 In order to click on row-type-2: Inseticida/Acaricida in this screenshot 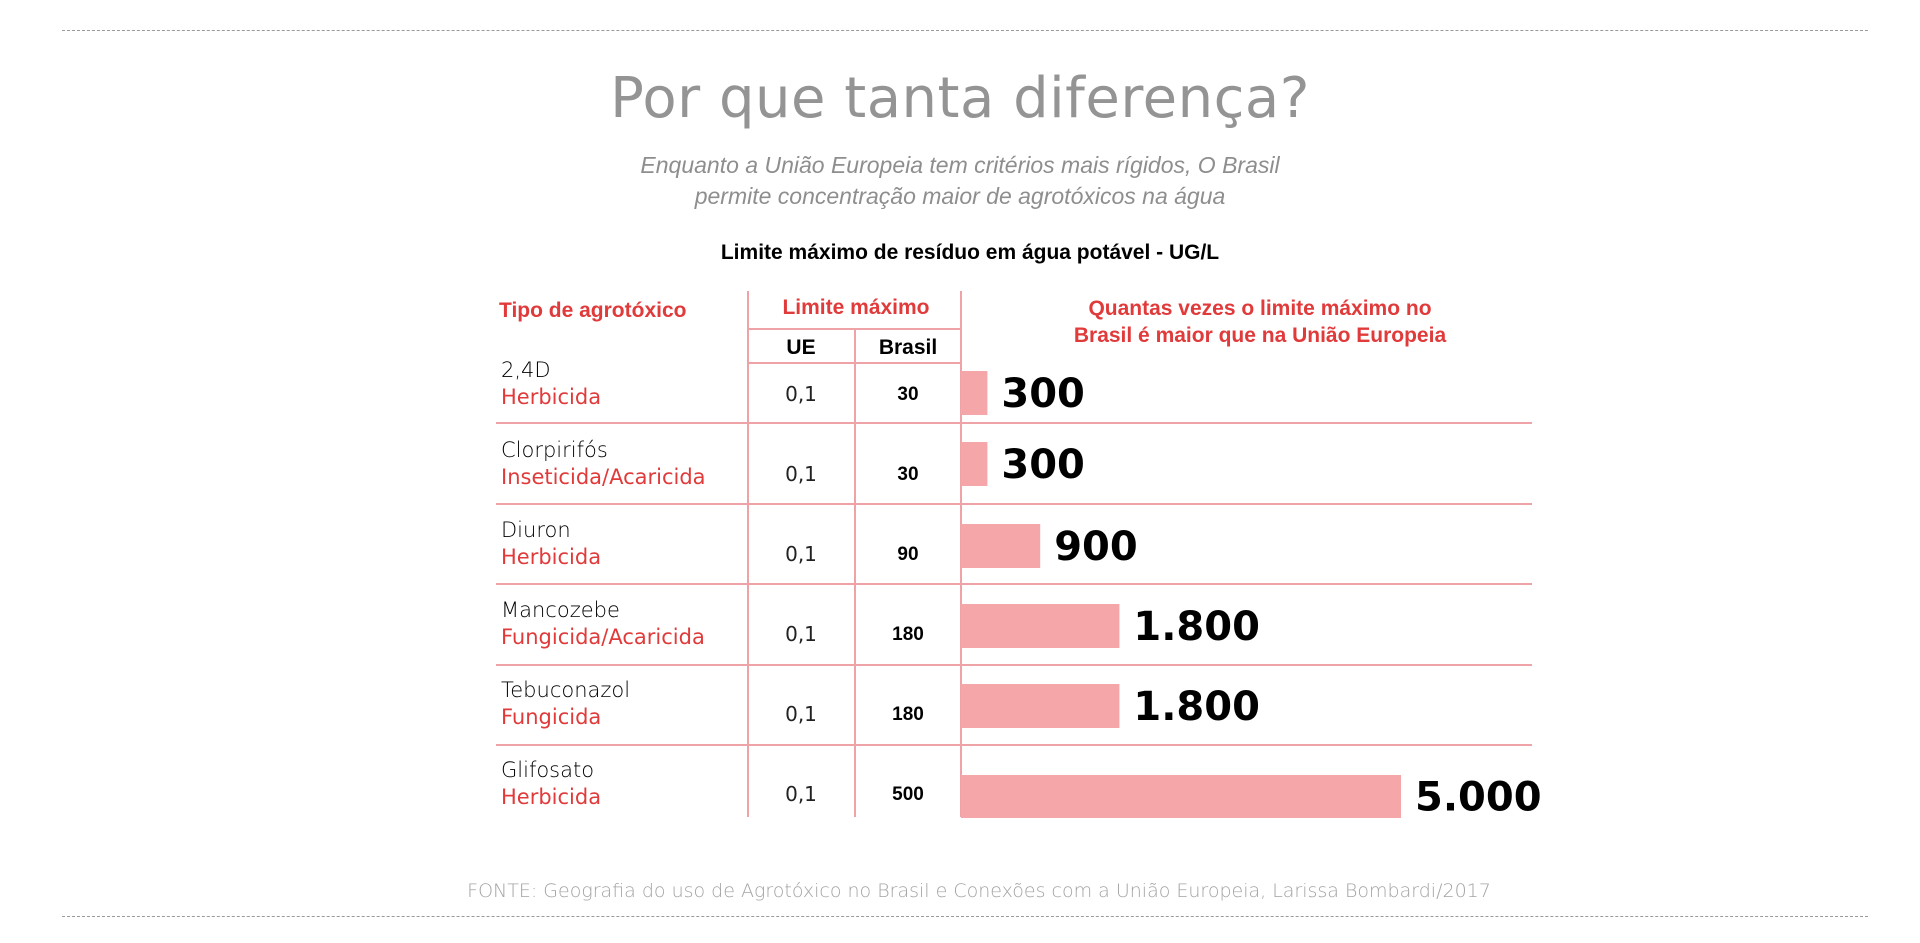, I will do `click(603, 477)`.